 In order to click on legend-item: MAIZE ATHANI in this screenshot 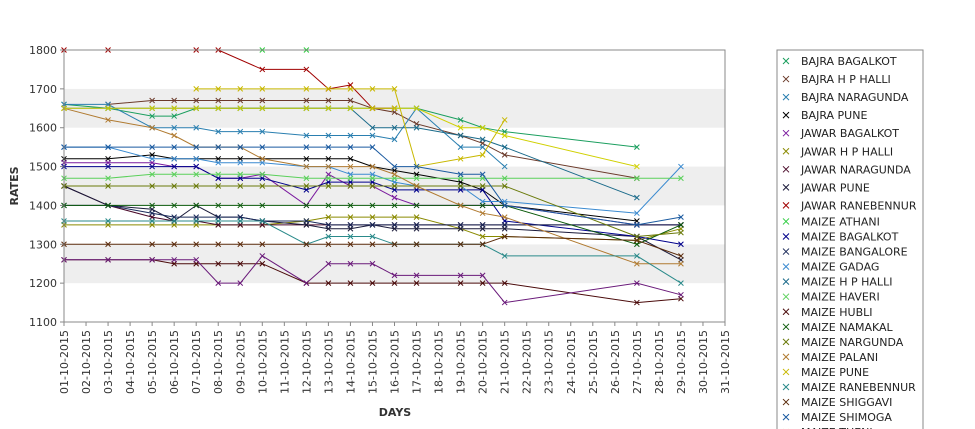, I will do `click(831, 221)`.